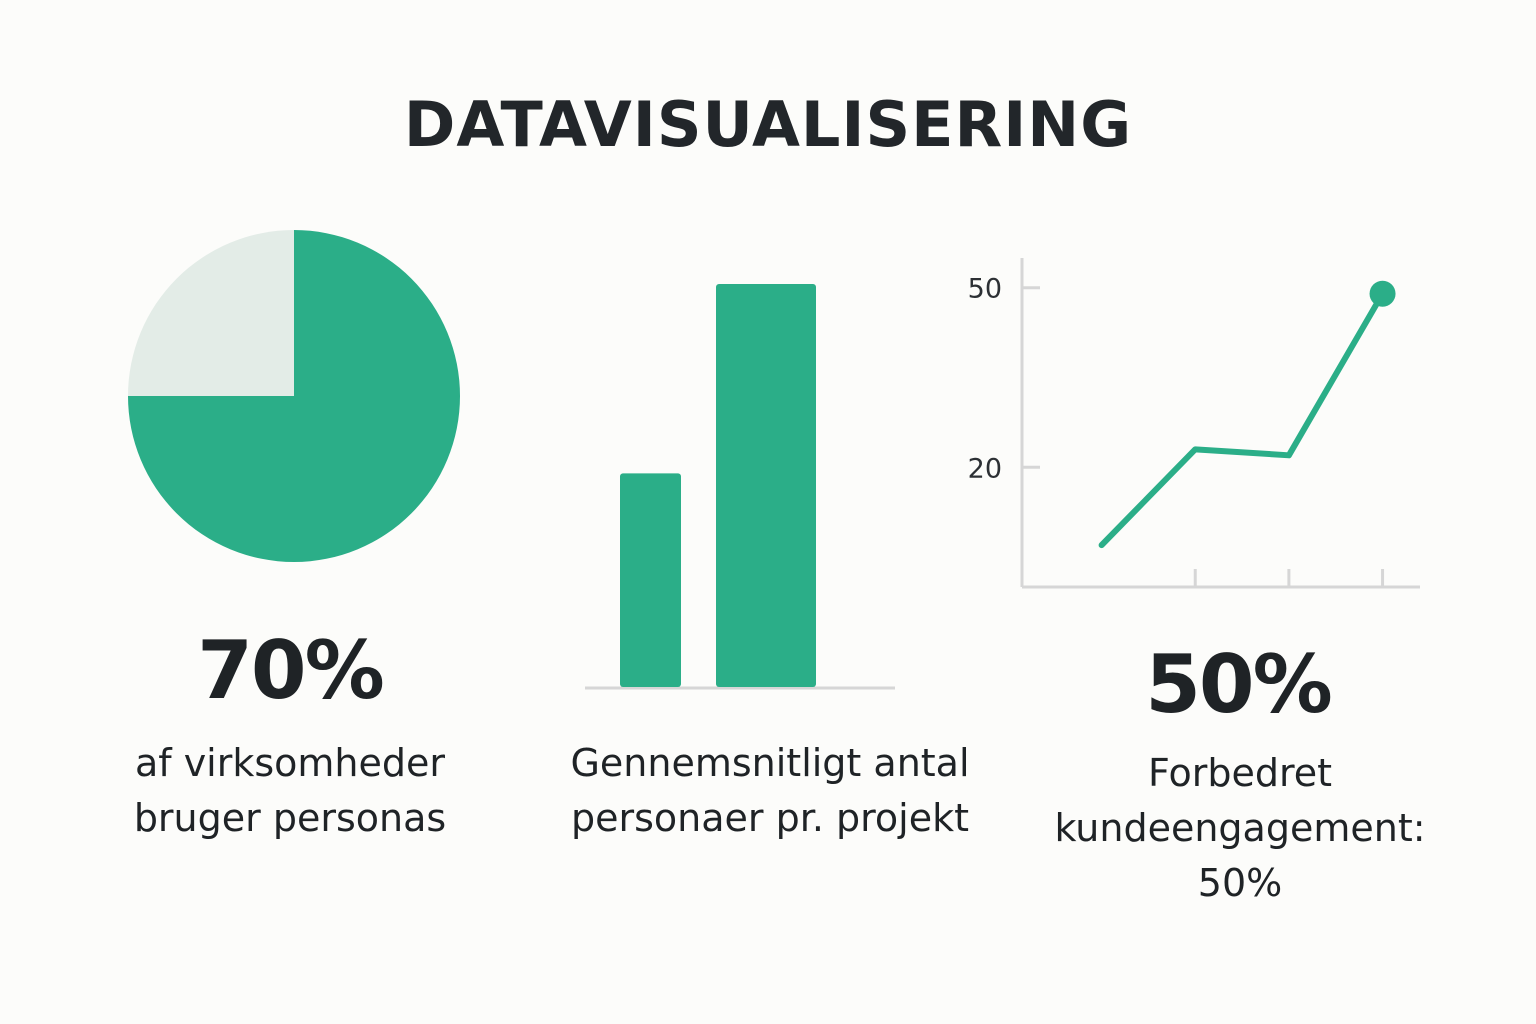  I want to click on bar-chart, so click(740, 487).